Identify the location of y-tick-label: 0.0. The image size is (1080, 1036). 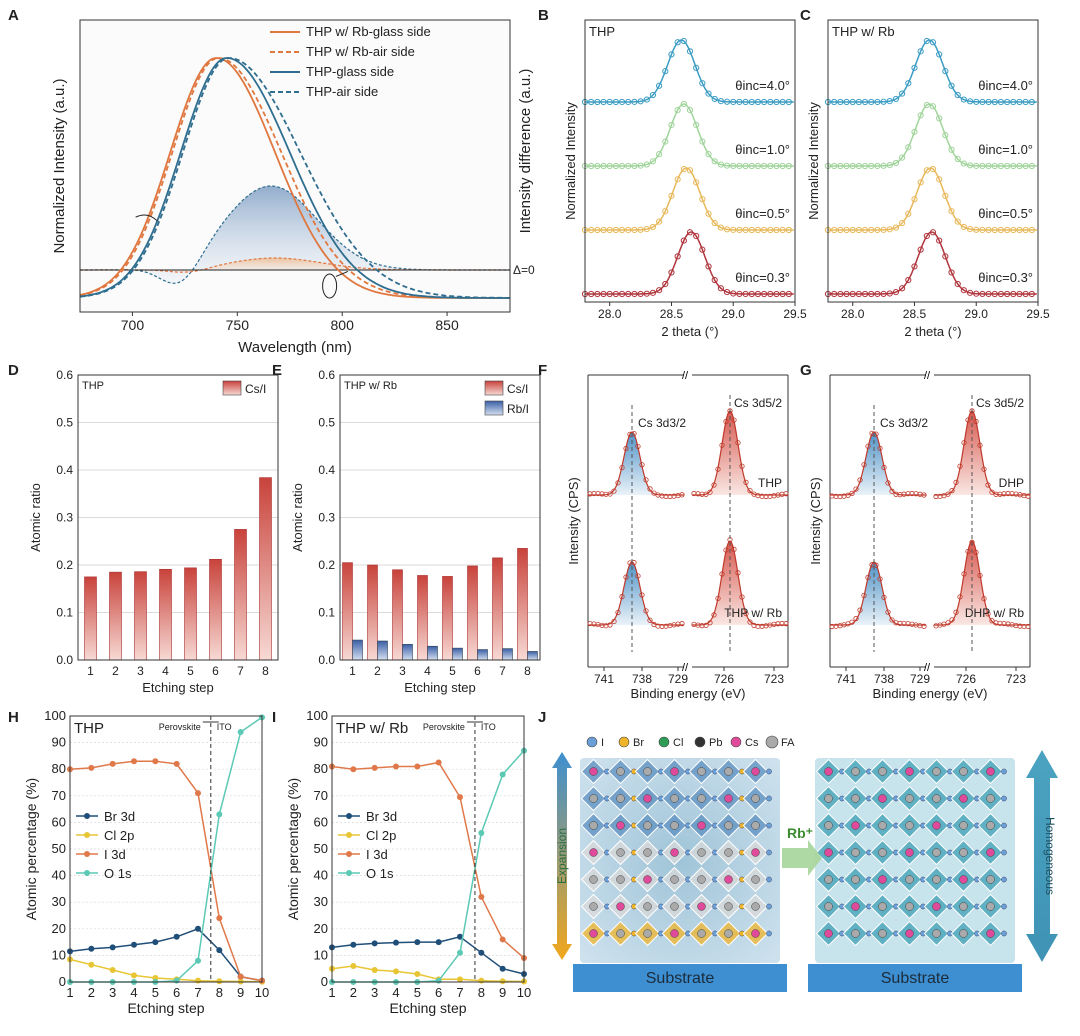
(64, 660).